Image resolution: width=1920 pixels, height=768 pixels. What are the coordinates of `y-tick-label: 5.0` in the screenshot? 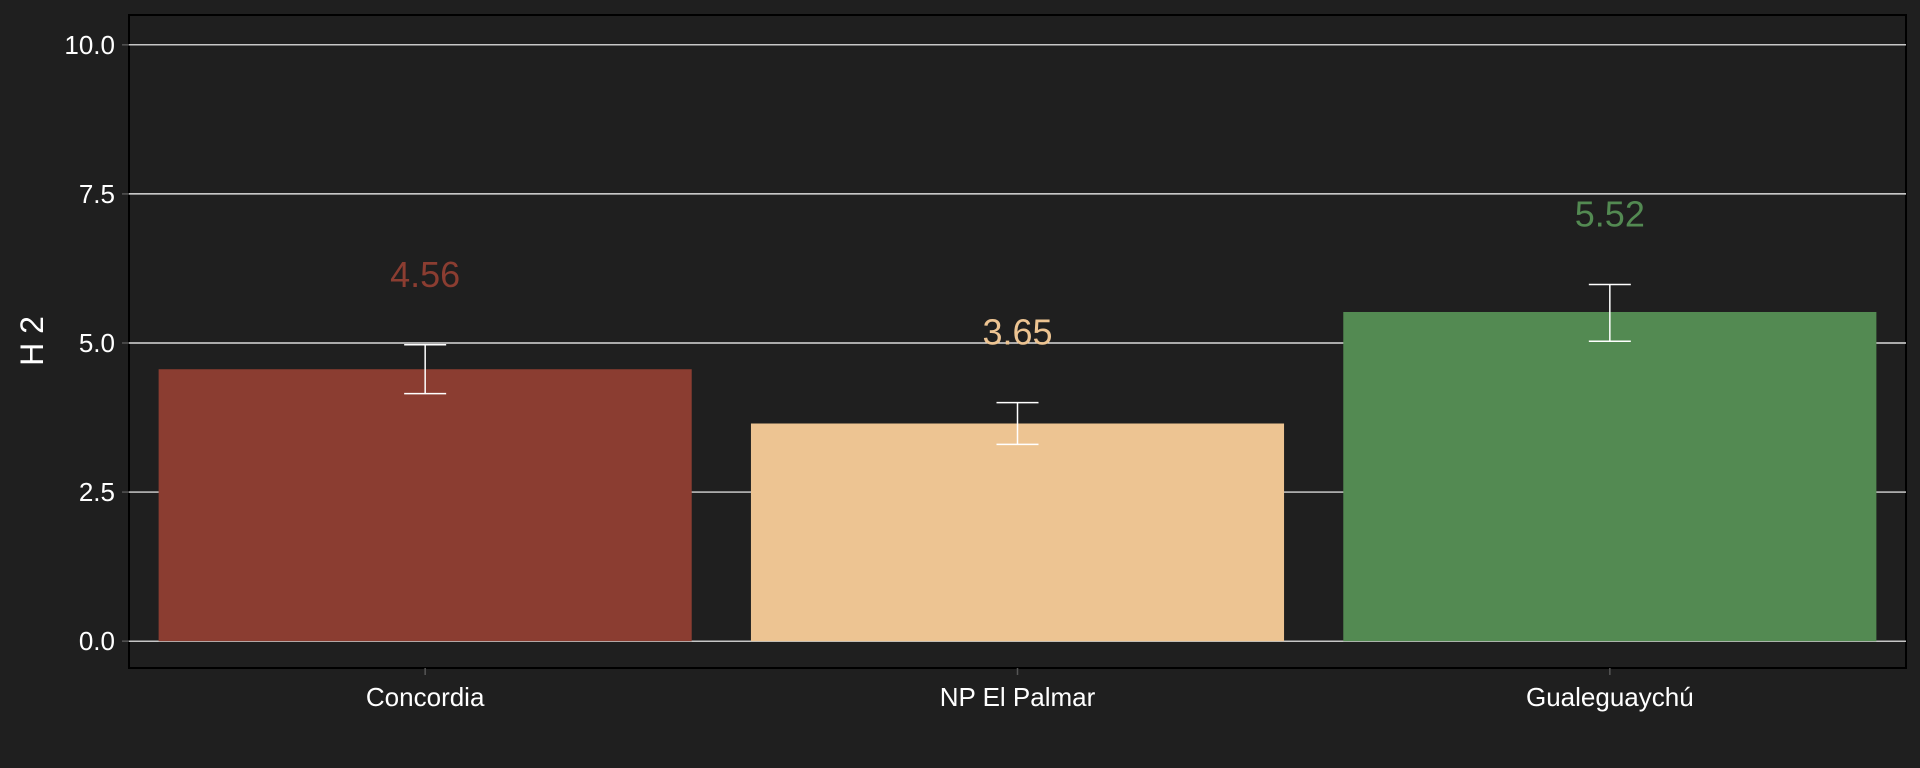 It's located at (97, 343).